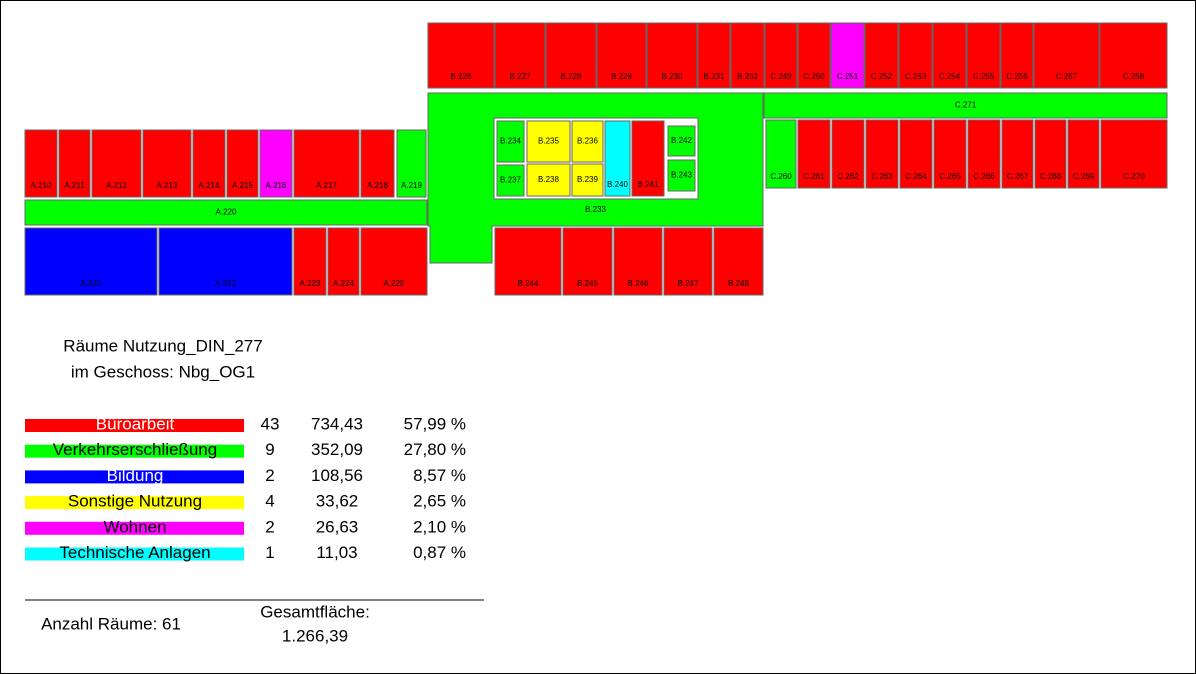 This screenshot has width=1196, height=674. Describe the element at coordinates (814, 76) in the screenshot. I see `room-label: C.250` at that location.